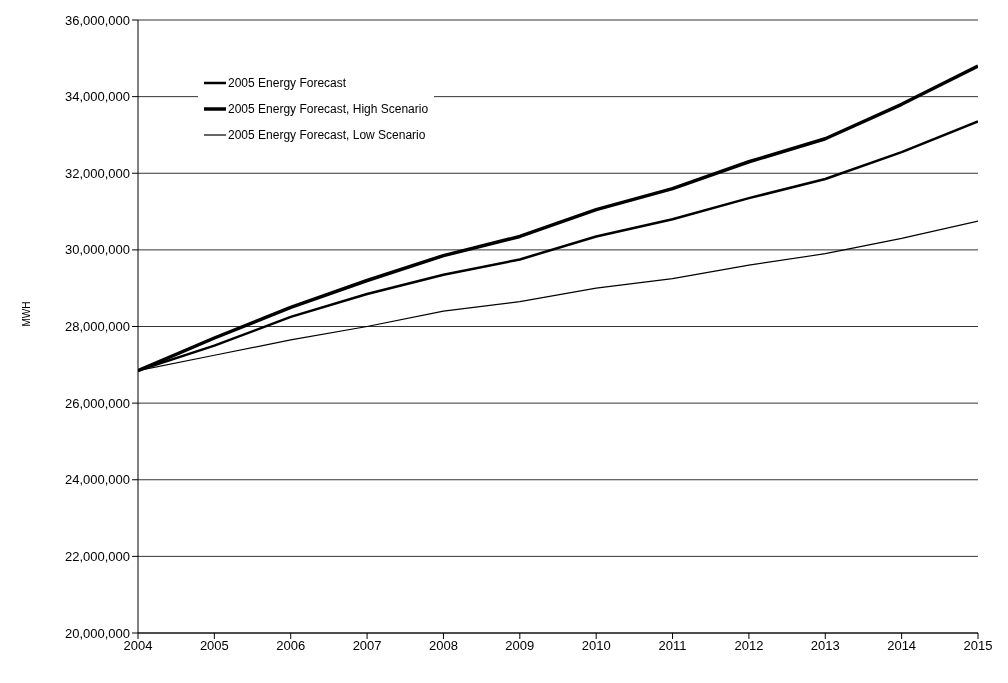  Describe the element at coordinates (97, 556) in the screenshot. I see `y-tick-label: 22,000,000` at that location.